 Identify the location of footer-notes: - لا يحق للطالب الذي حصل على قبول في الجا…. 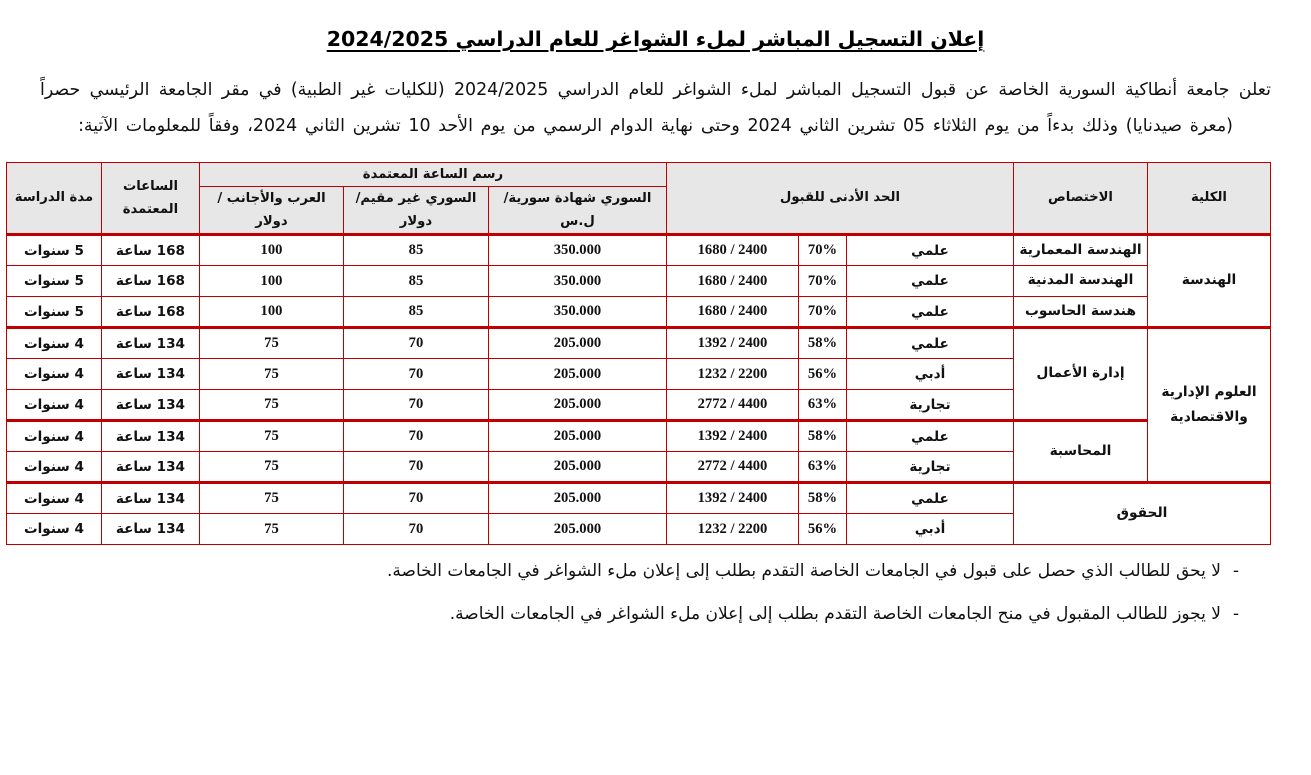
(655, 593).